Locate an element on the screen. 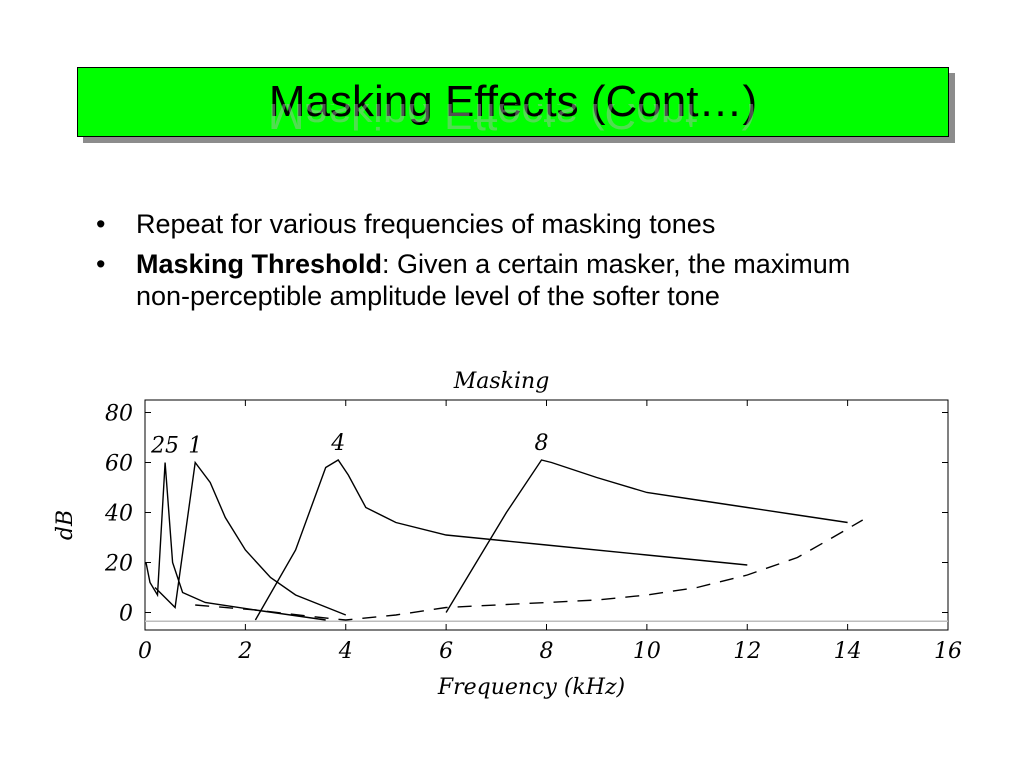 The width and height of the screenshot is (1024, 768). series-line-threshold is located at coordinates (529, 570).